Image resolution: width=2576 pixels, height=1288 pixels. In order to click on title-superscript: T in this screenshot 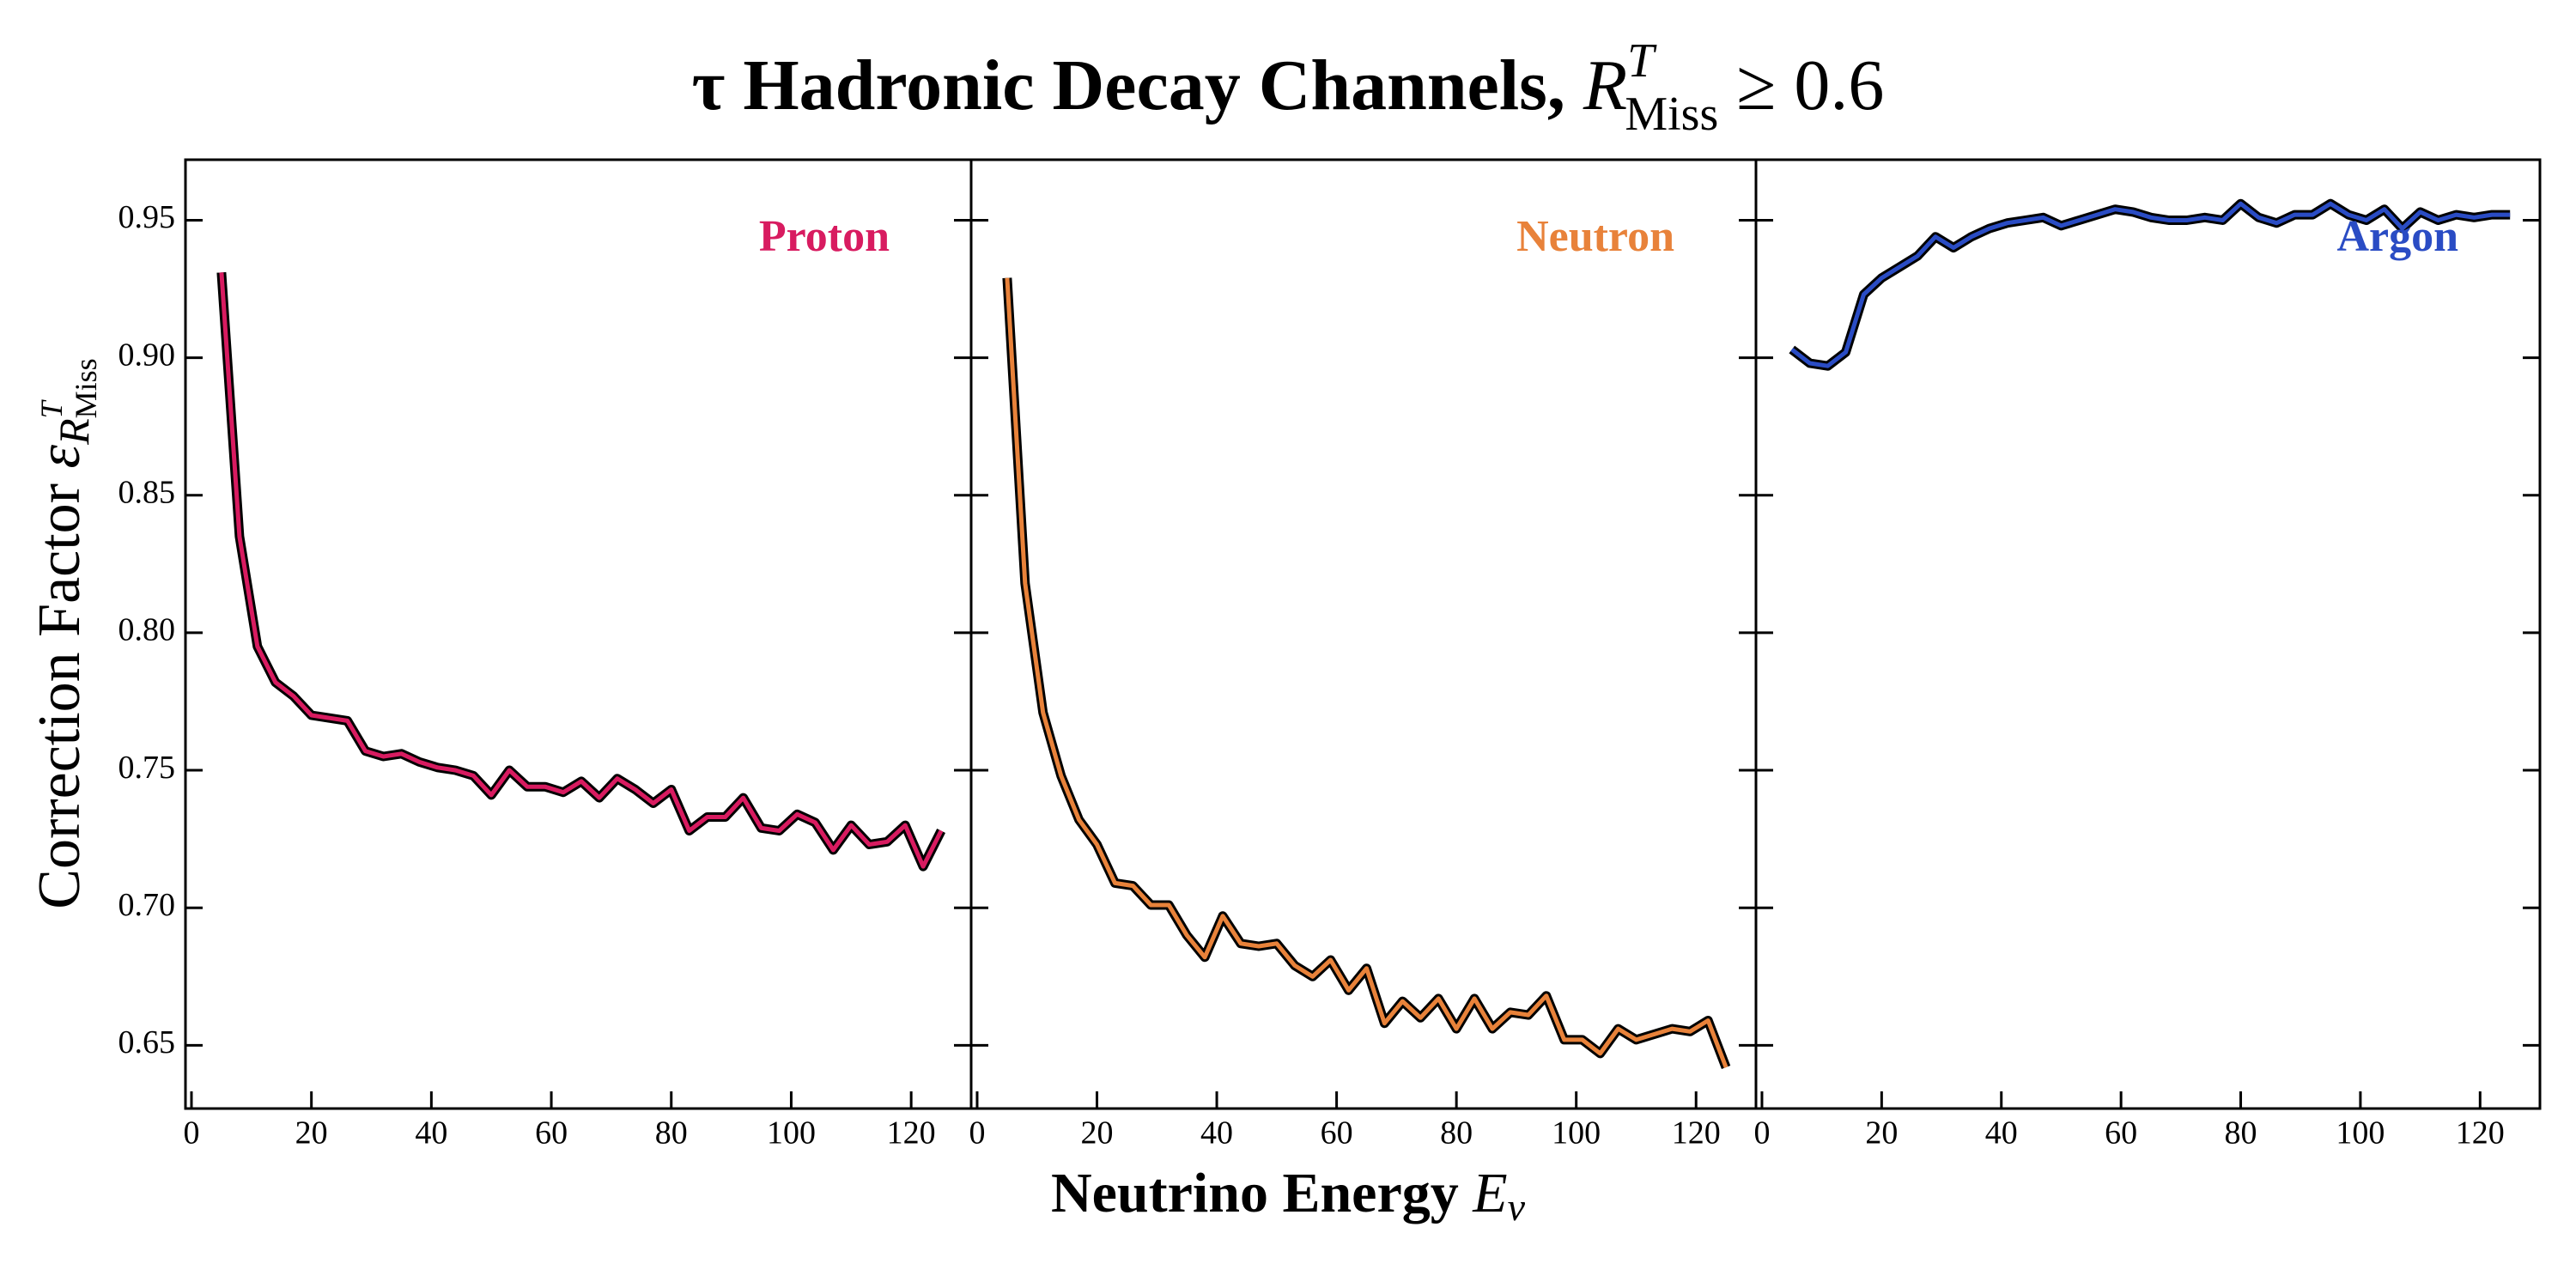, I will do `click(1642, 61)`.